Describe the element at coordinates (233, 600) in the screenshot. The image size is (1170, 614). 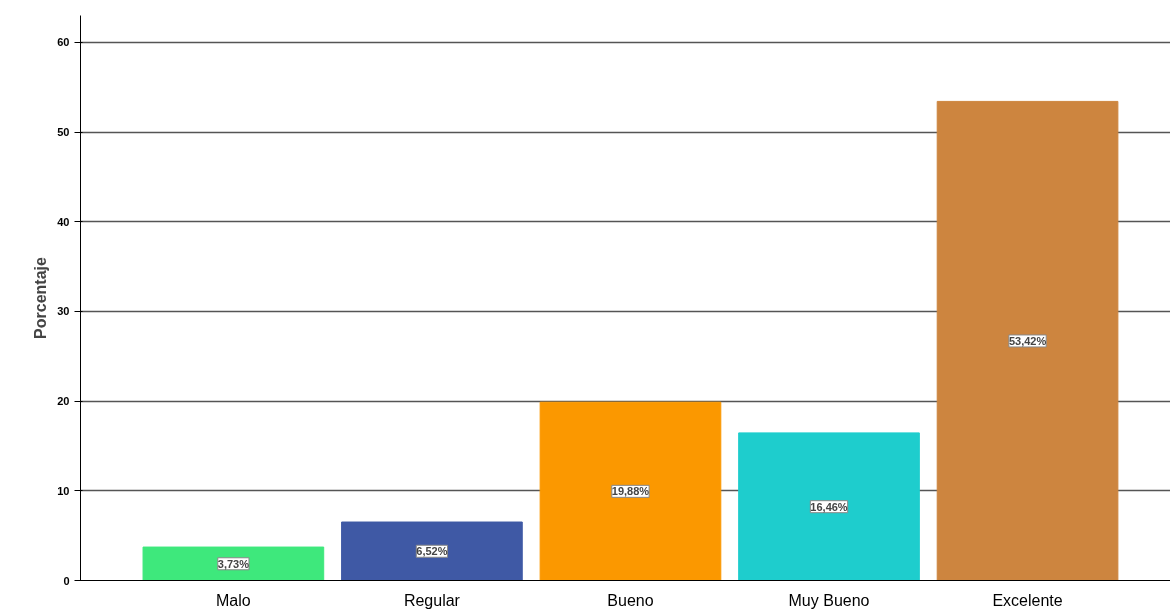
I see `x-tick-label: Malo` at that location.